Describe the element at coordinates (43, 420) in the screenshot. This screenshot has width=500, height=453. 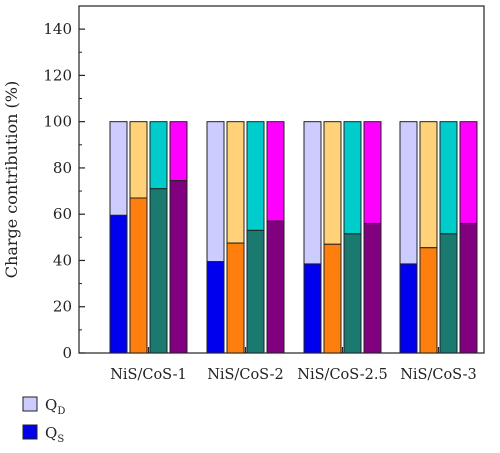
I see `legend: QD QS` at that location.